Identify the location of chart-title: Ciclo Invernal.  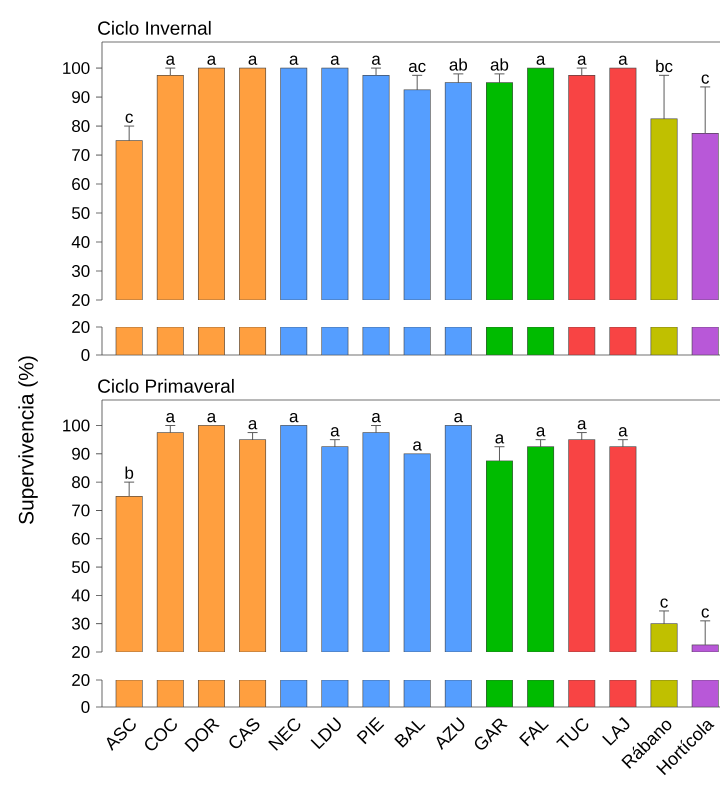
(154, 27).